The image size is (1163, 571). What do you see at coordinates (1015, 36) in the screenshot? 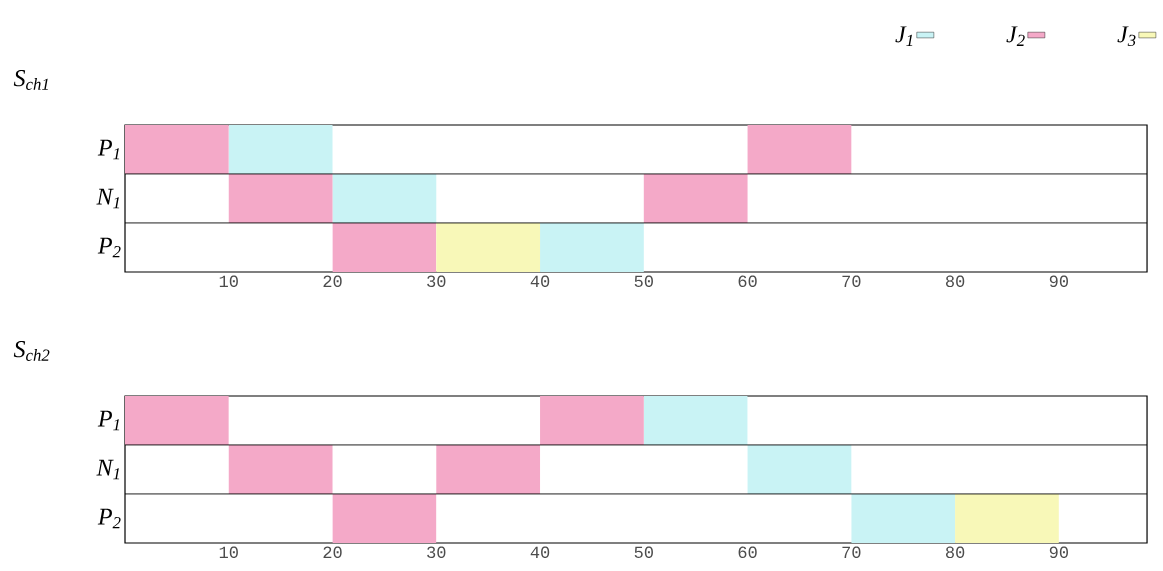
I see `legend-label: J$_{2}$` at bounding box center [1015, 36].